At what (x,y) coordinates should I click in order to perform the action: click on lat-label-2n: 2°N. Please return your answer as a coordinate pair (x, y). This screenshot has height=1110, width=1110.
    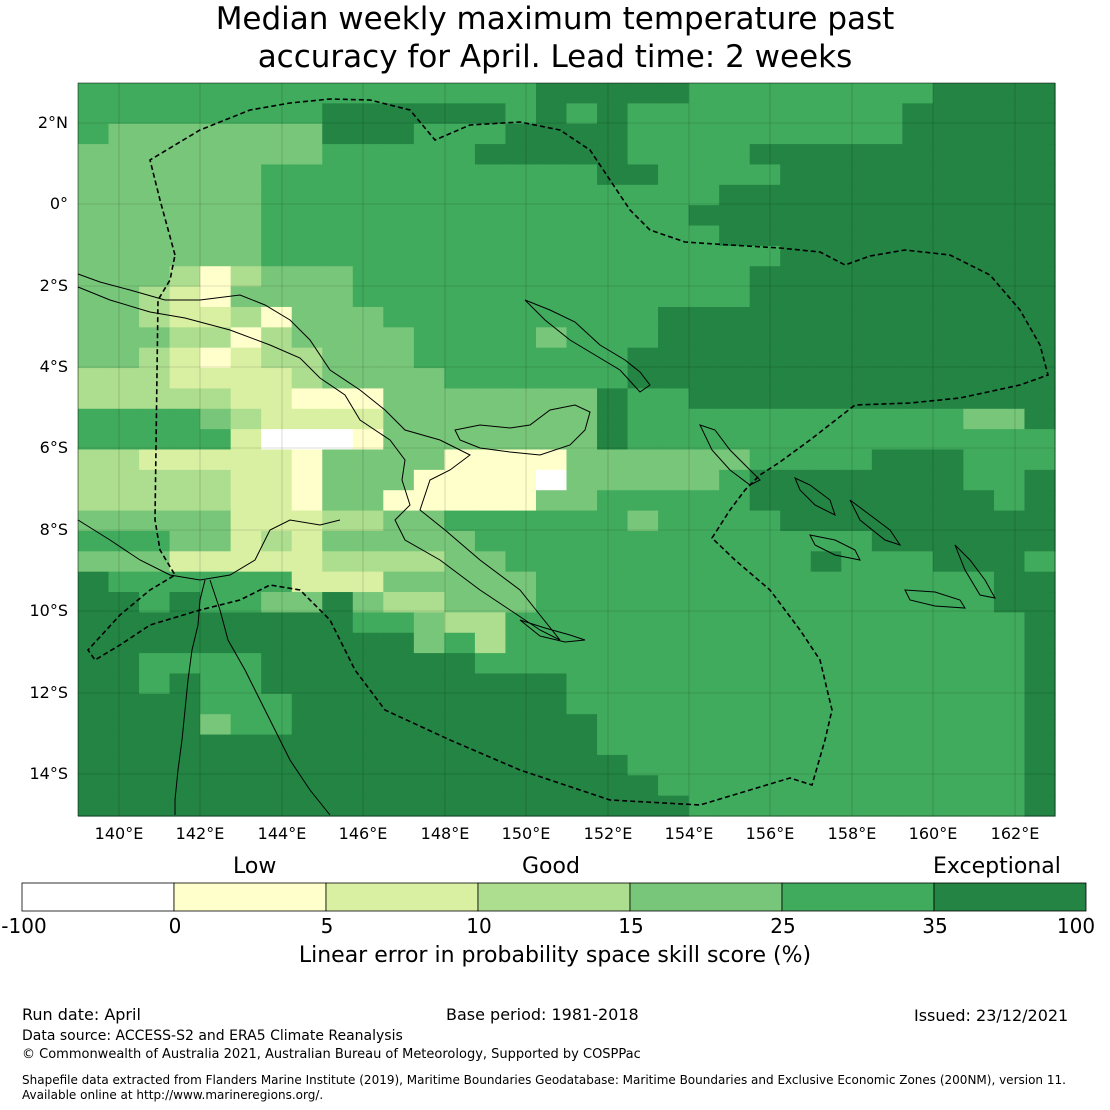
    Looking at the image, I should click on (52, 122).